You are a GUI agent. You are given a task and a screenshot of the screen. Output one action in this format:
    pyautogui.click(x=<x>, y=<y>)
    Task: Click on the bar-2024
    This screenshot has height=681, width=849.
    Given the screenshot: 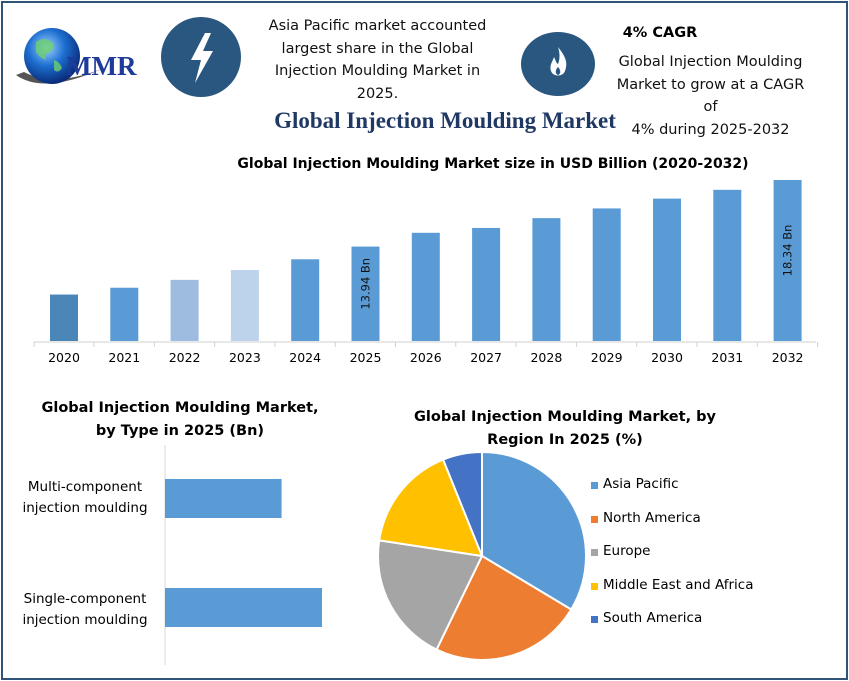 What is the action you would take?
    pyautogui.click(x=305, y=300)
    